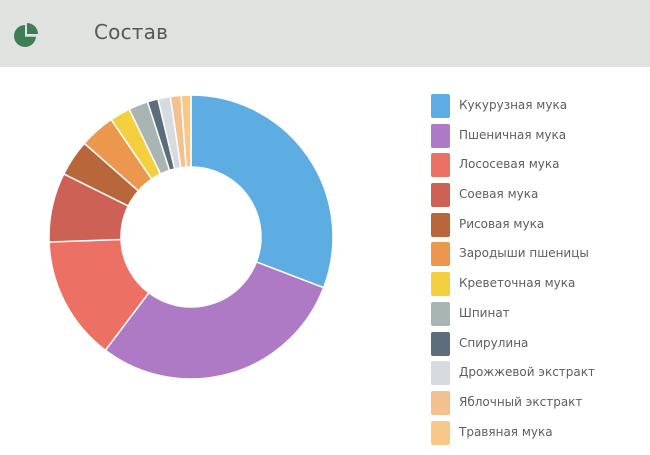 The width and height of the screenshot is (650, 455). What do you see at coordinates (527, 372) in the screenshot?
I see `legend-label: Дрожжевой экстракт` at bounding box center [527, 372].